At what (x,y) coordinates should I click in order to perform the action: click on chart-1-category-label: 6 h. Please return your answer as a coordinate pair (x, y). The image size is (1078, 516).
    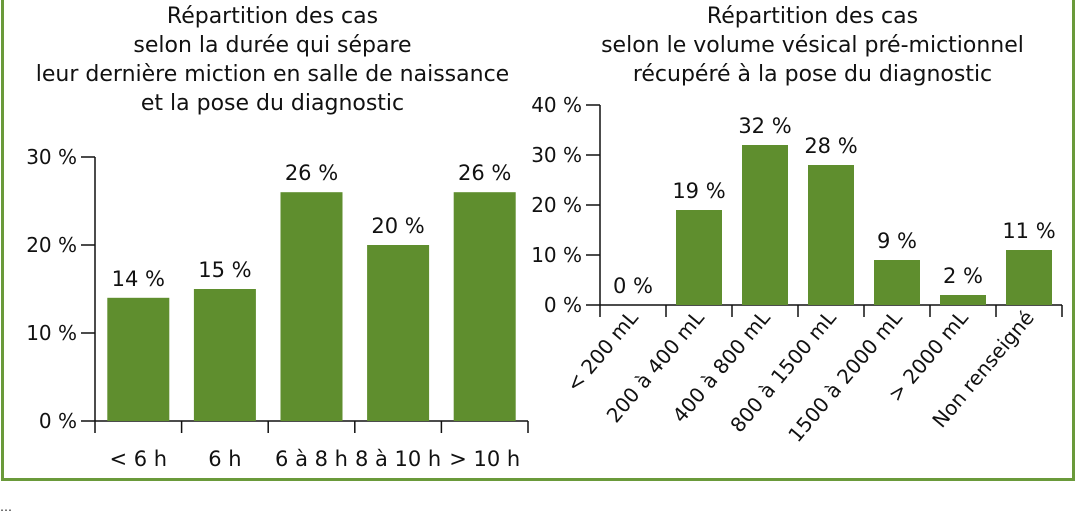
    Looking at the image, I should click on (224, 459).